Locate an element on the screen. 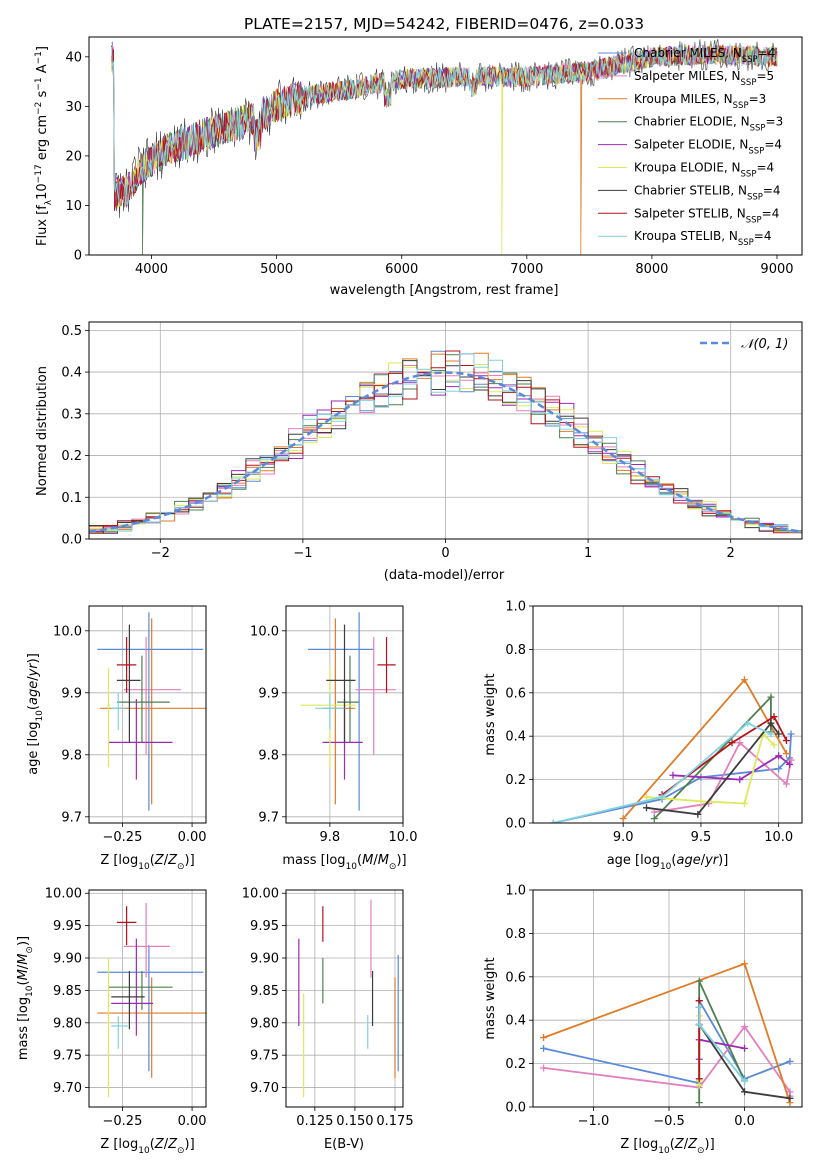 This screenshot has height=1170, width=819. plot-frame is located at coordinates (667, 714).